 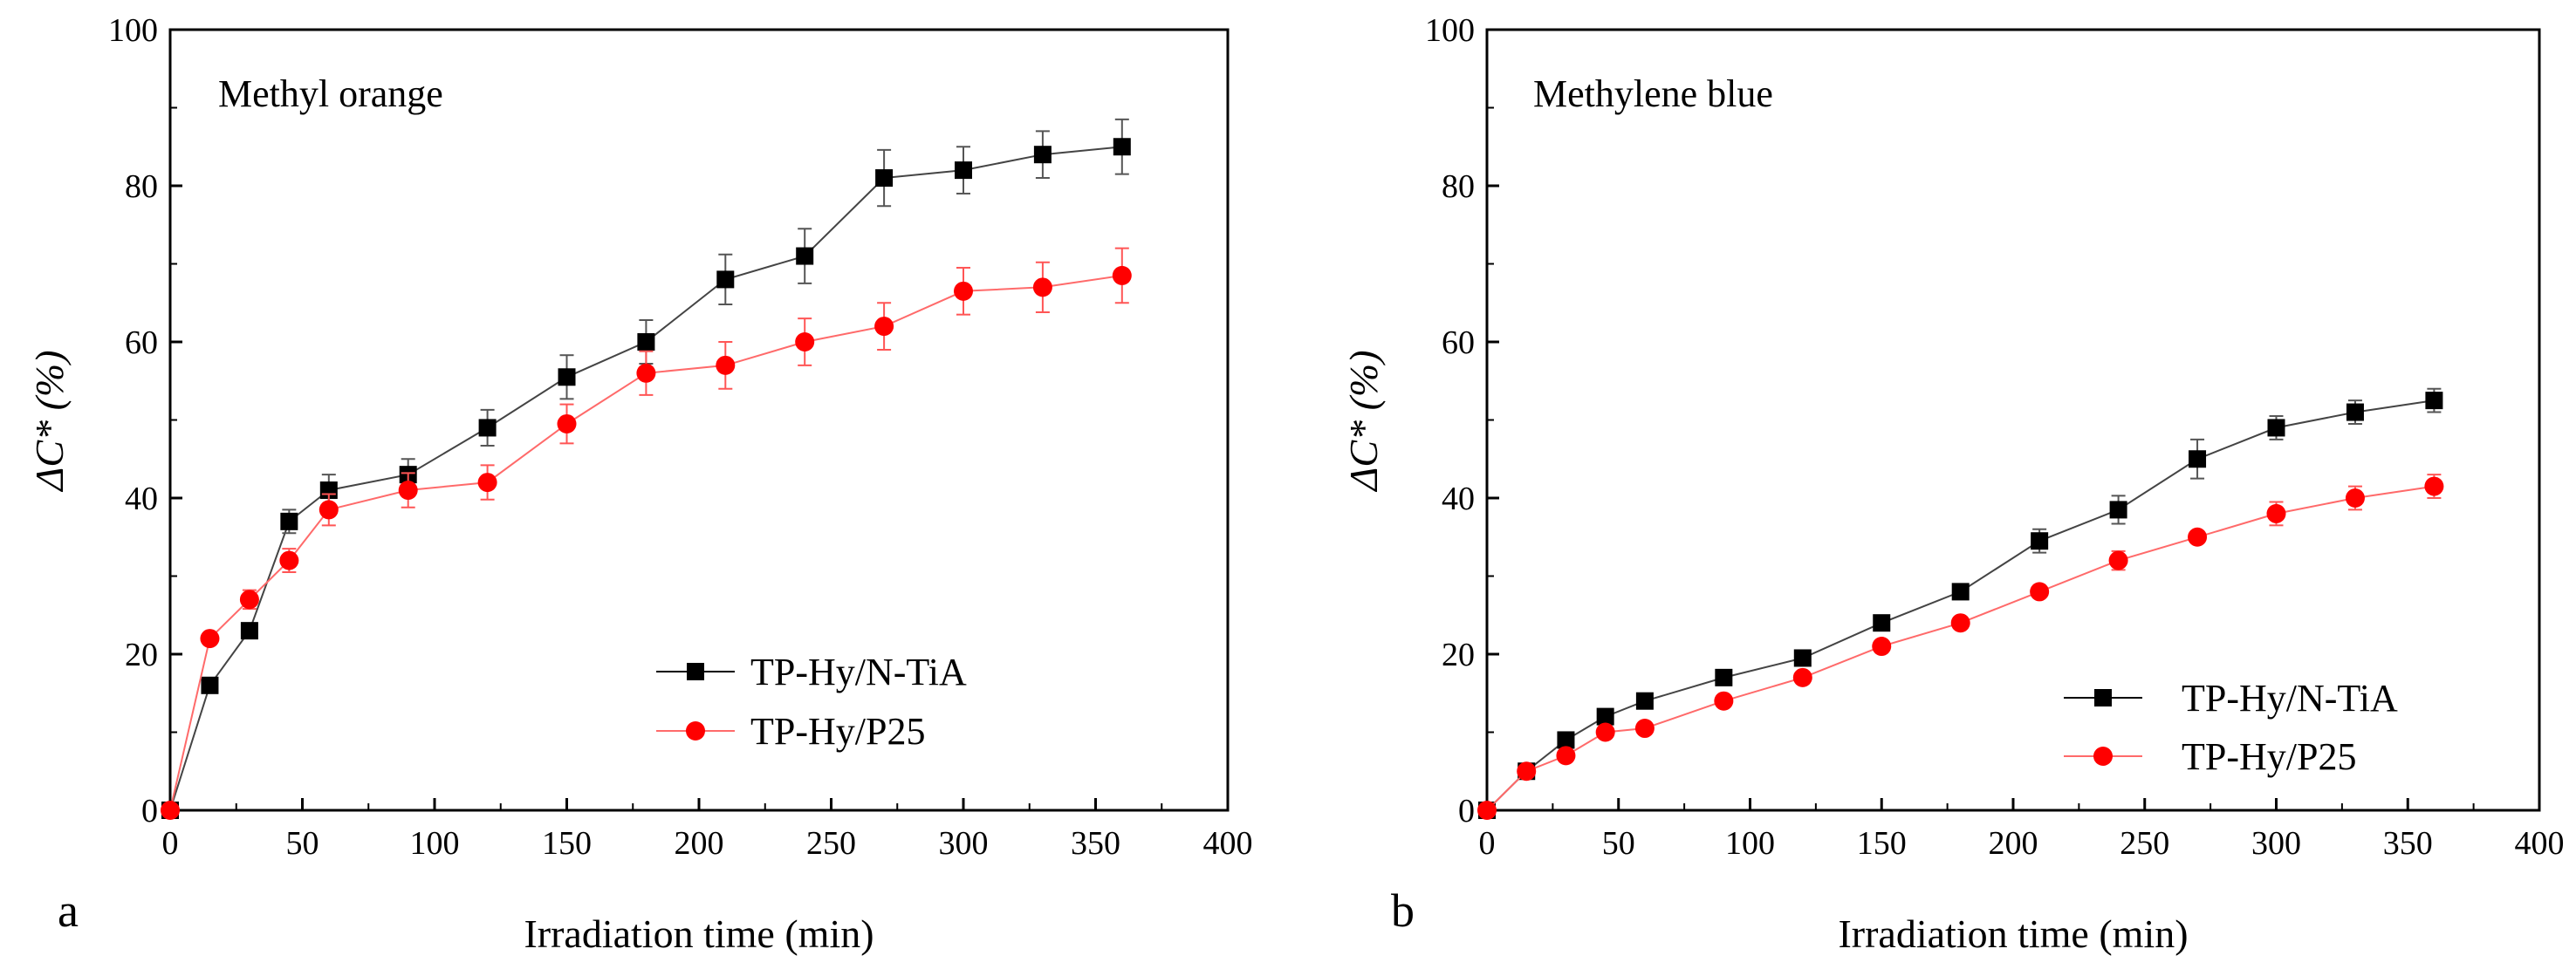 What do you see at coordinates (1403, 910) in the screenshot?
I see `panel-label: b` at bounding box center [1403, 910].